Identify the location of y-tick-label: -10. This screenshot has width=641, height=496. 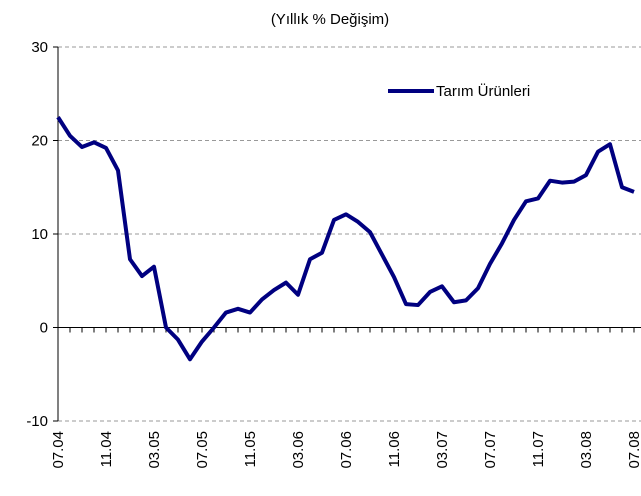
(37, 421).